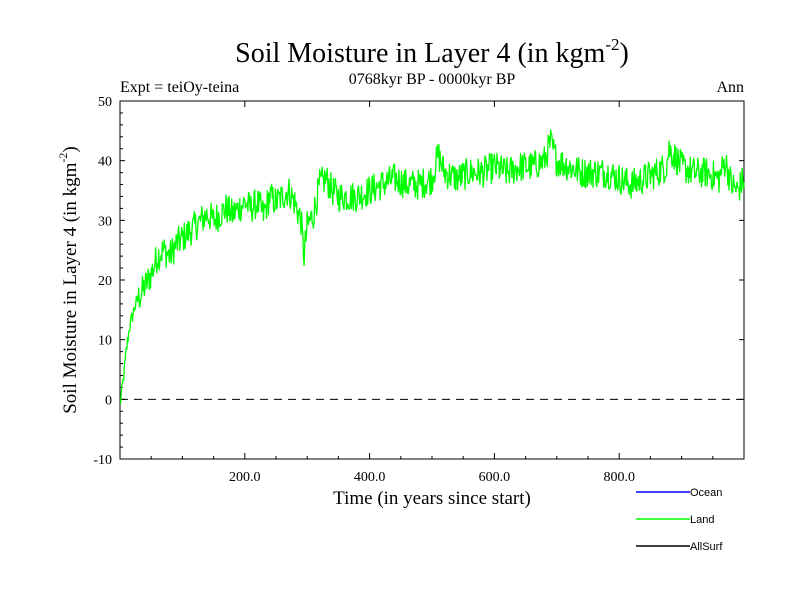 The height and width of the screenshot is (600, 800). What do you see at coordinates (706, 547) in the screenshot?
I see `legend-label-allsurf: AllSurf` at bounding box center [706, 547].